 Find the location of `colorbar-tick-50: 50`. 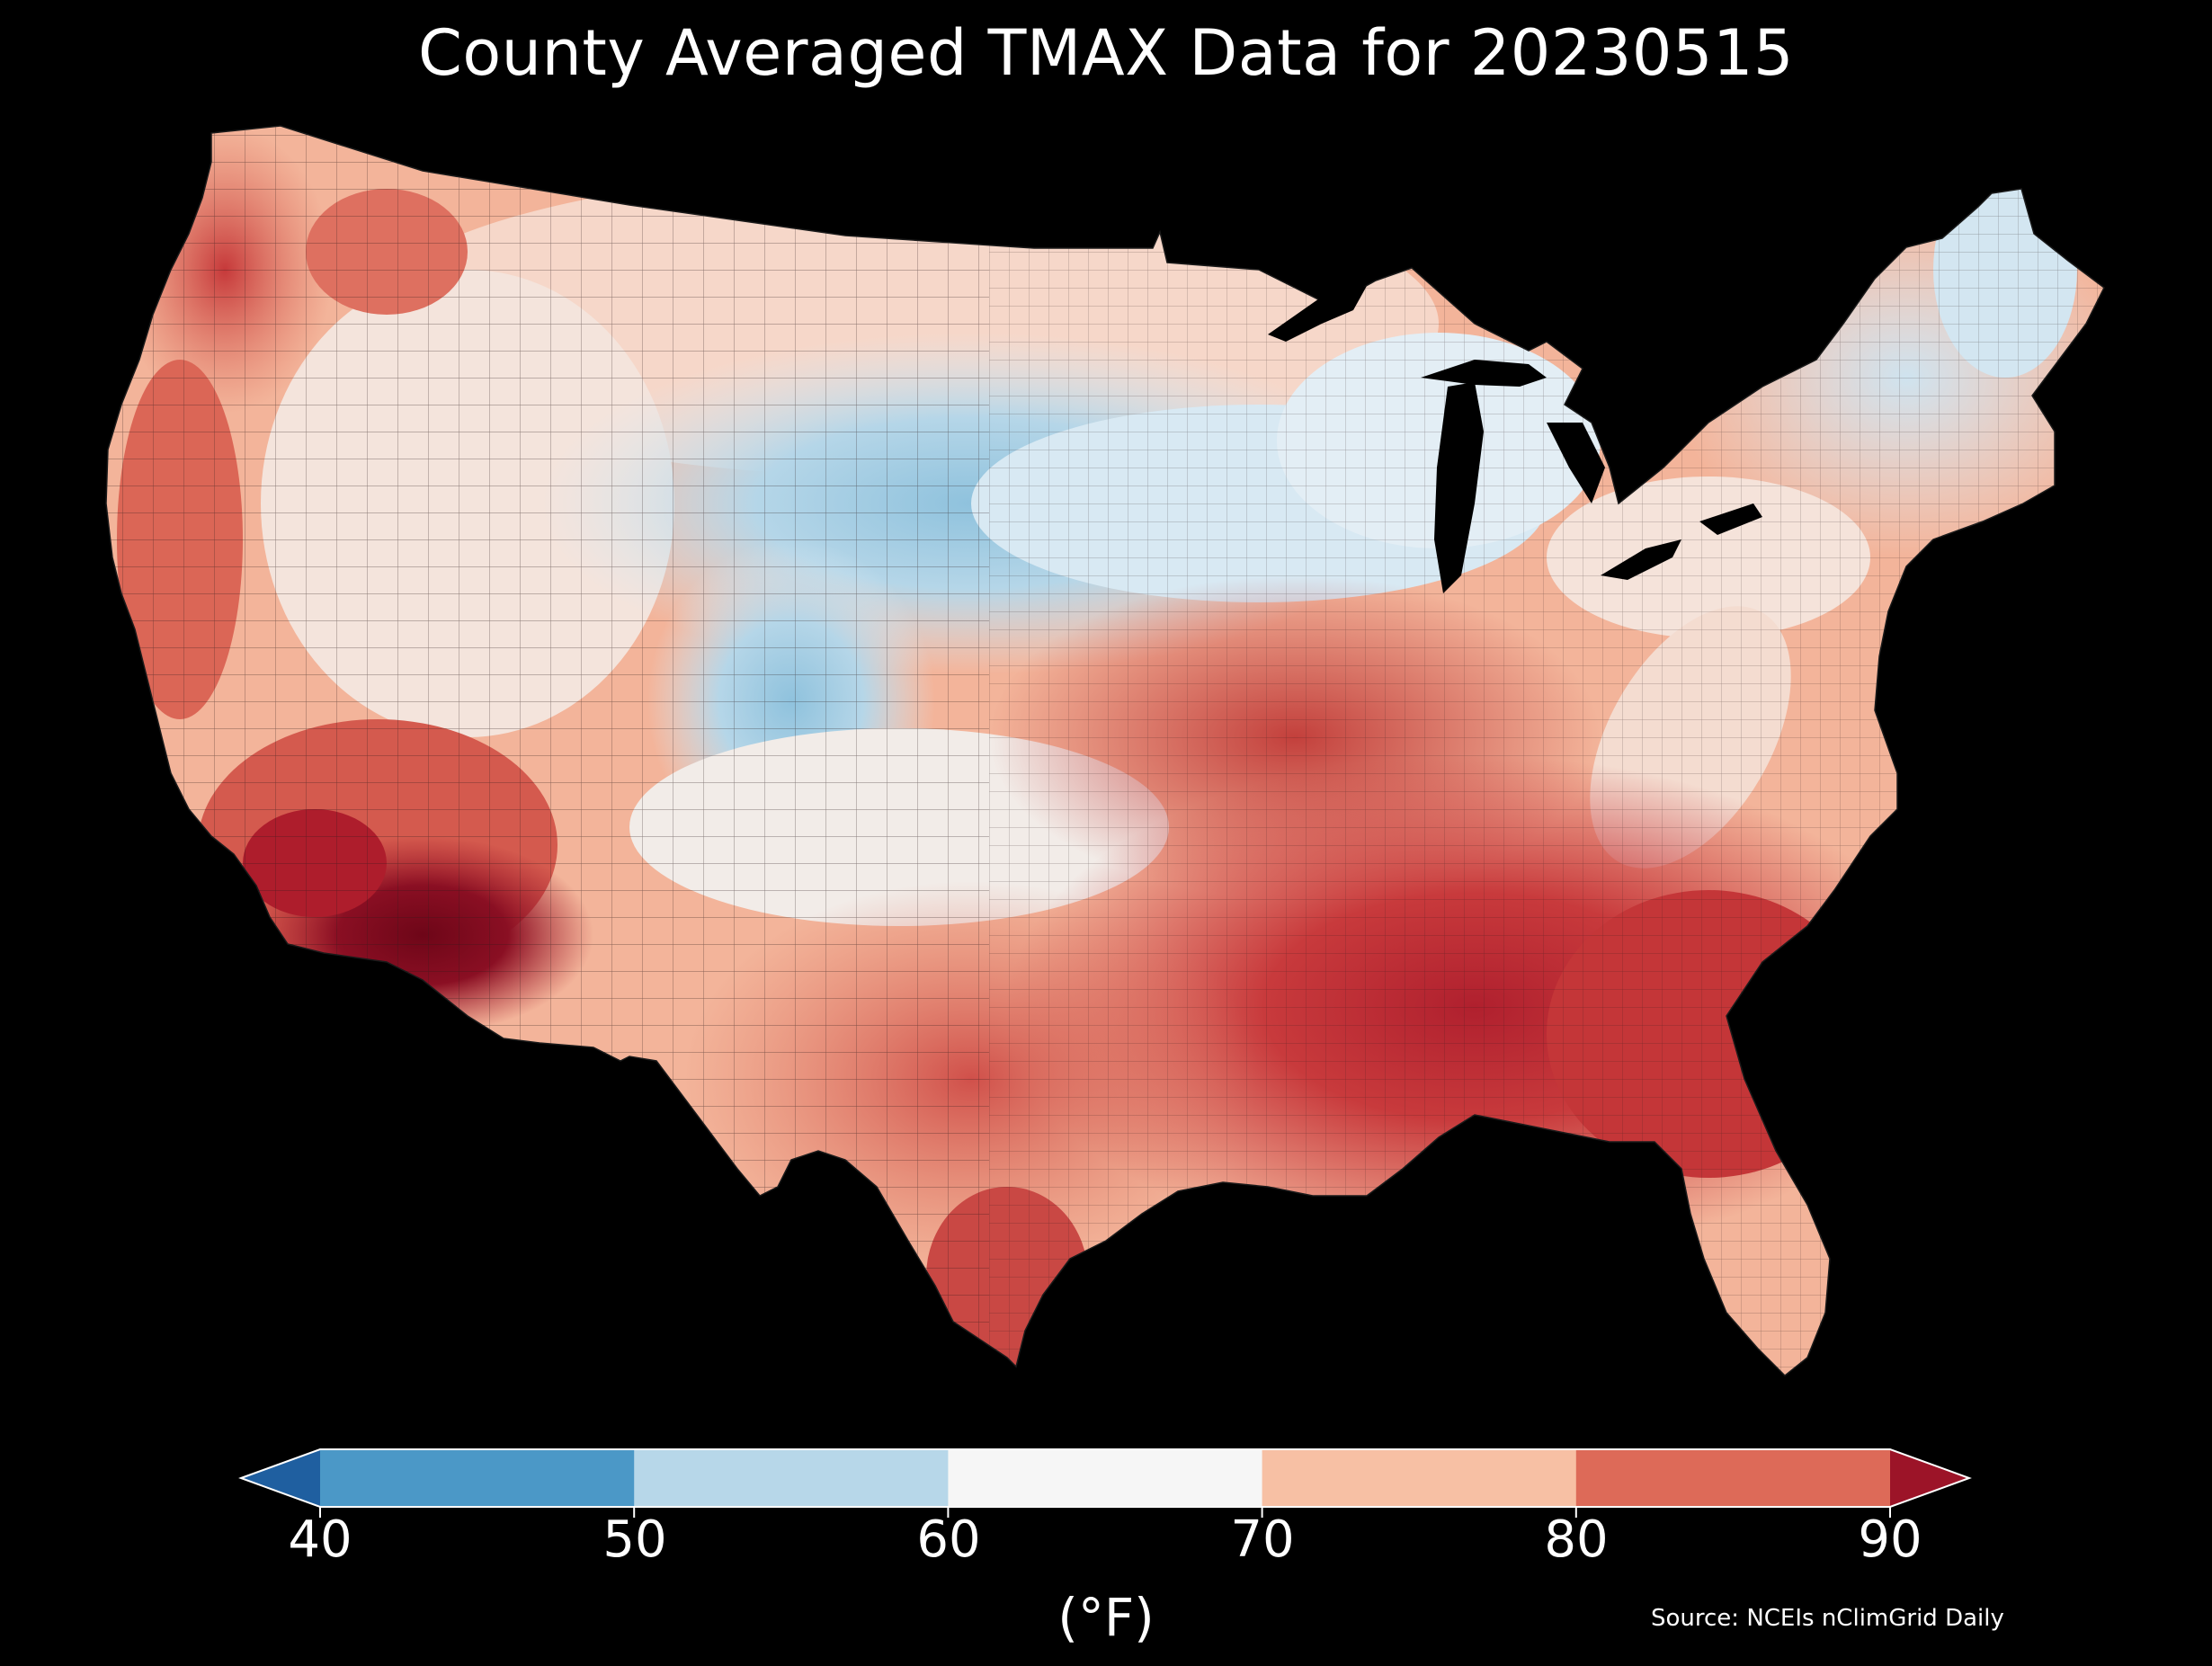

colorbar-tick-50: 50 is located at coordinates (634, 1540).